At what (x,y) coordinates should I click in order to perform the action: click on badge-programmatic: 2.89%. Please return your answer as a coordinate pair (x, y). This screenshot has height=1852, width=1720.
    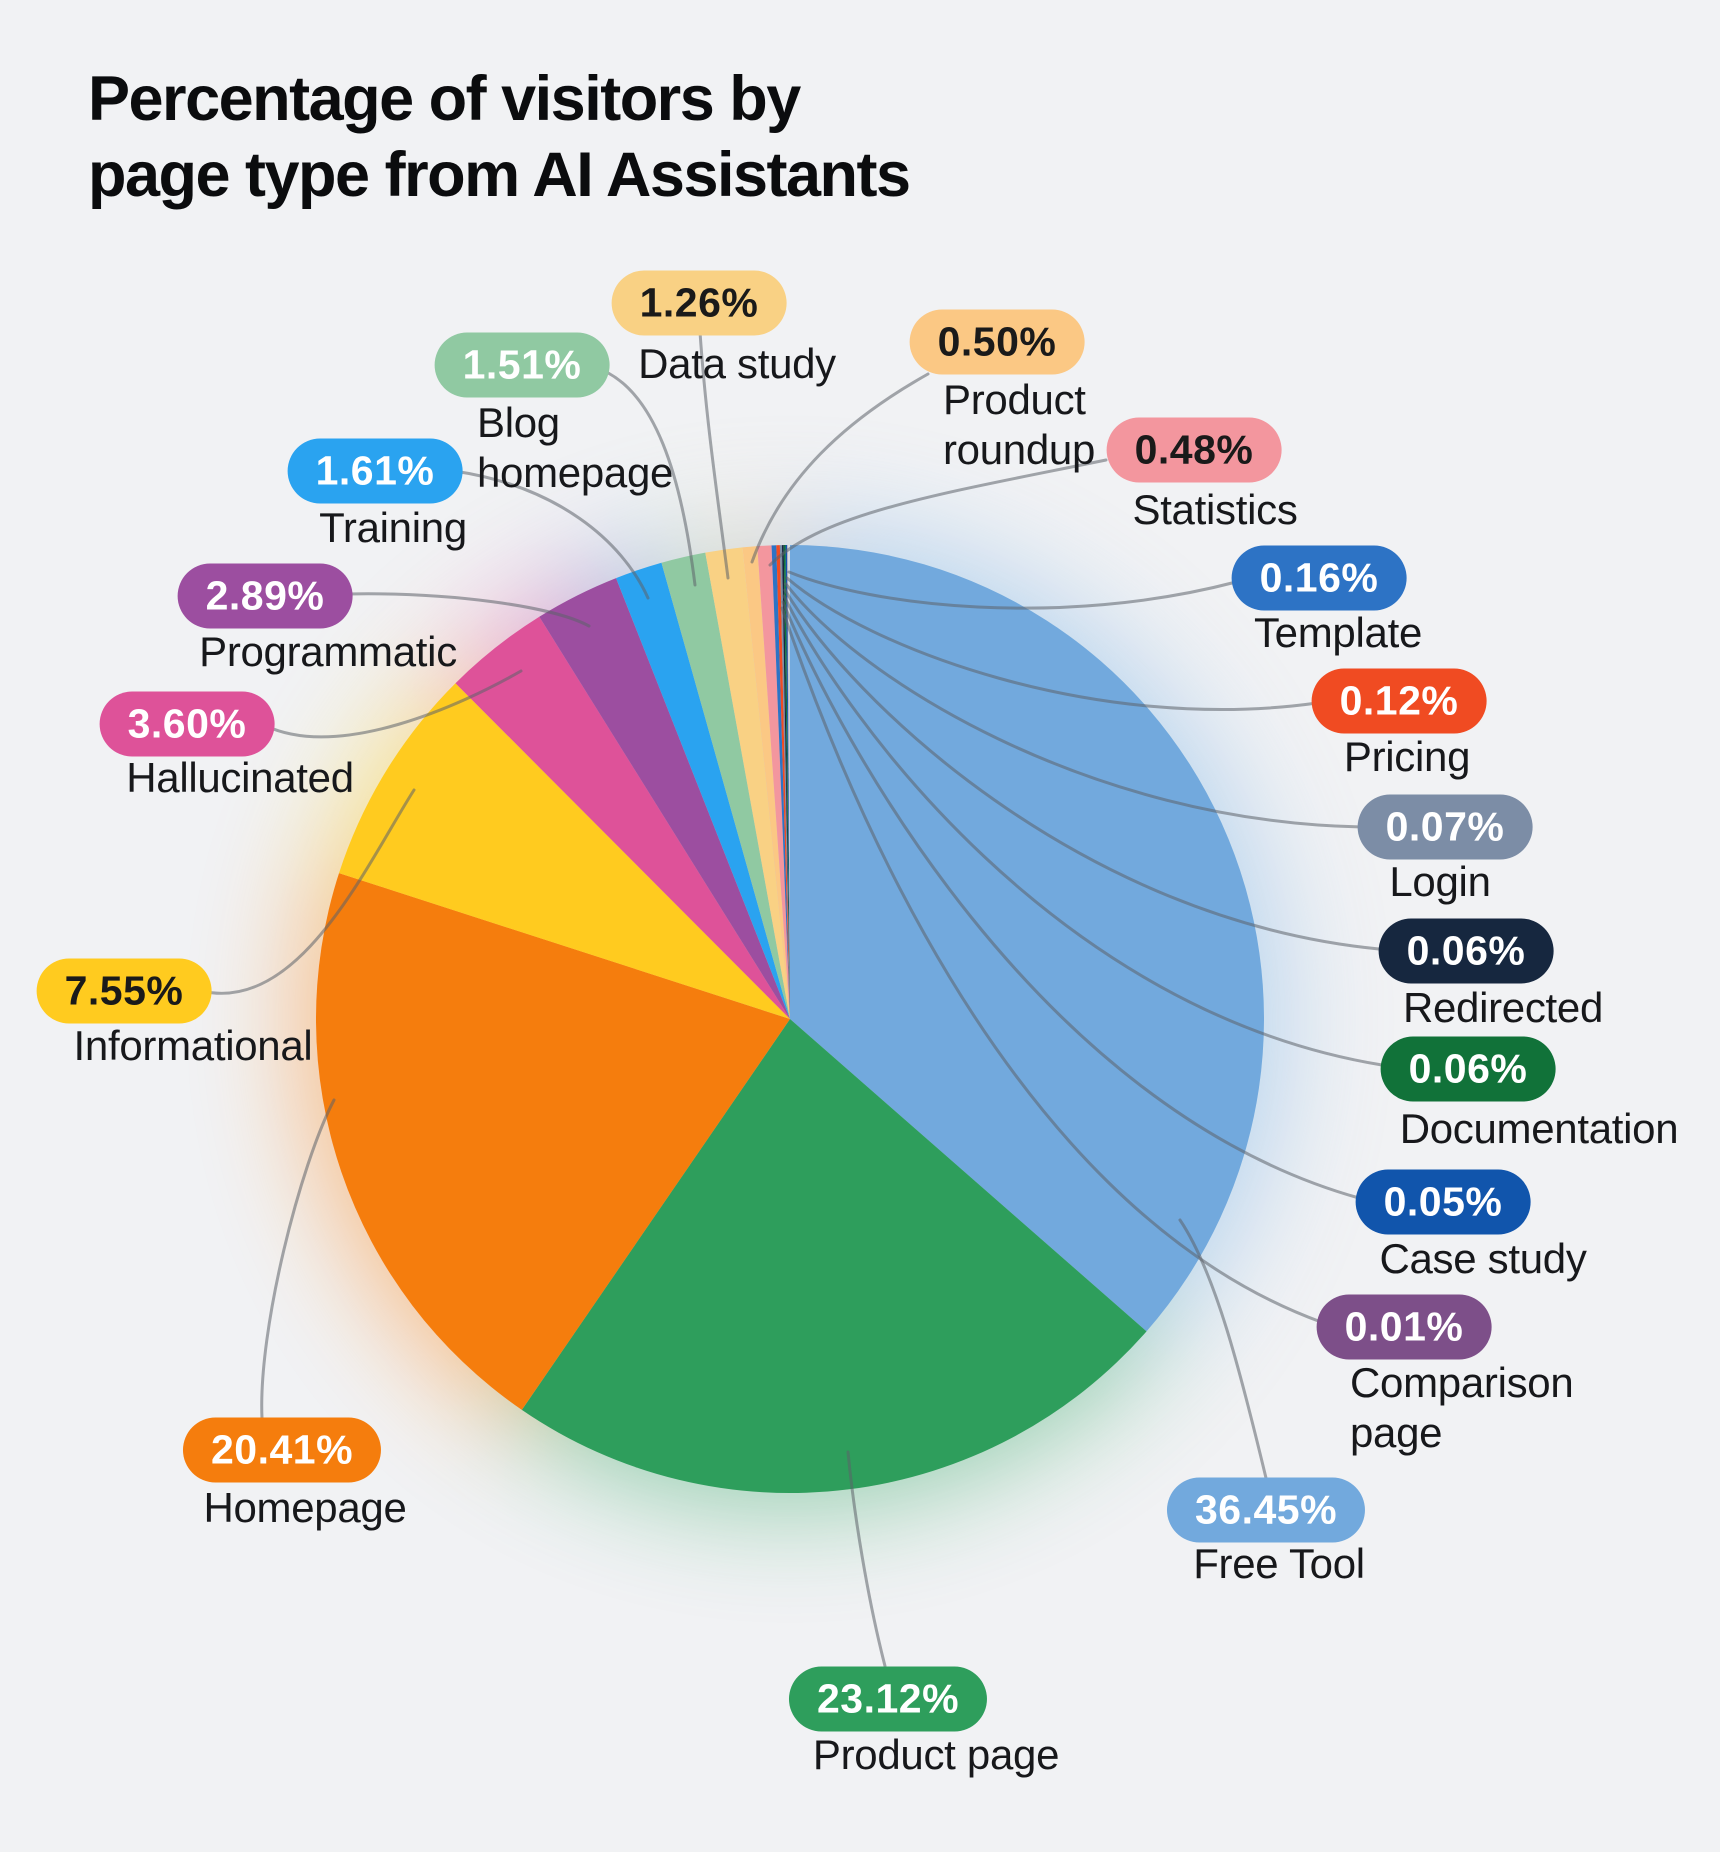
    Looking at the image, I should click on (265, 596).